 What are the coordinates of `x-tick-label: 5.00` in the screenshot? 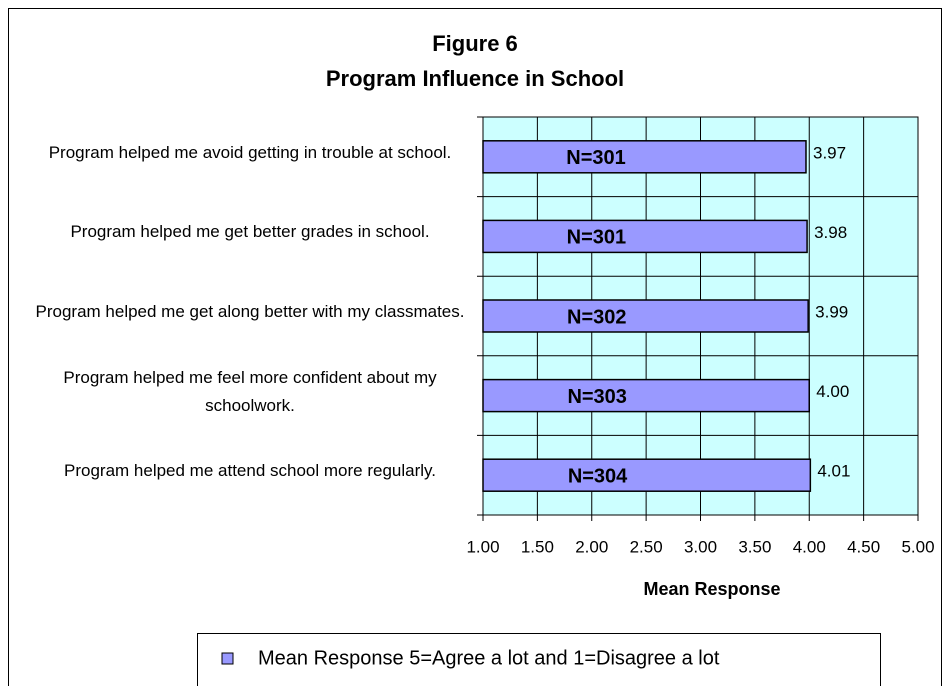 It's located at (917, 546).